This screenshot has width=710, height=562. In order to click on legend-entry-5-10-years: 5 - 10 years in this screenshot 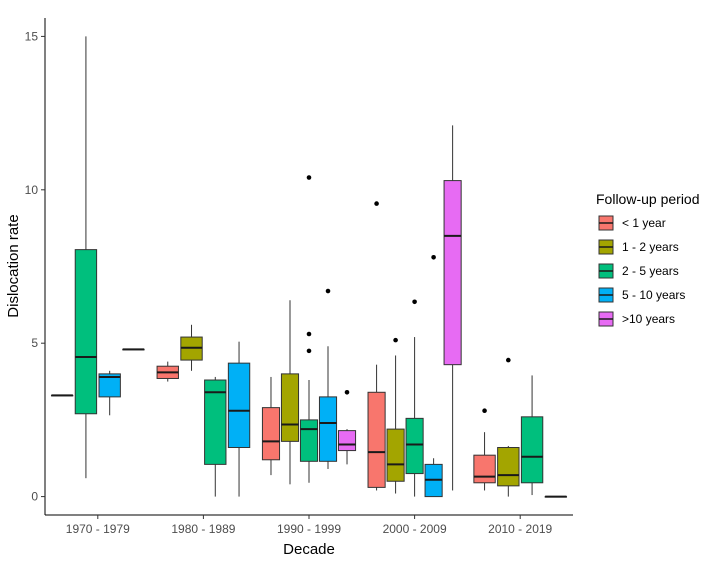, I will do `click(641, 295)`.